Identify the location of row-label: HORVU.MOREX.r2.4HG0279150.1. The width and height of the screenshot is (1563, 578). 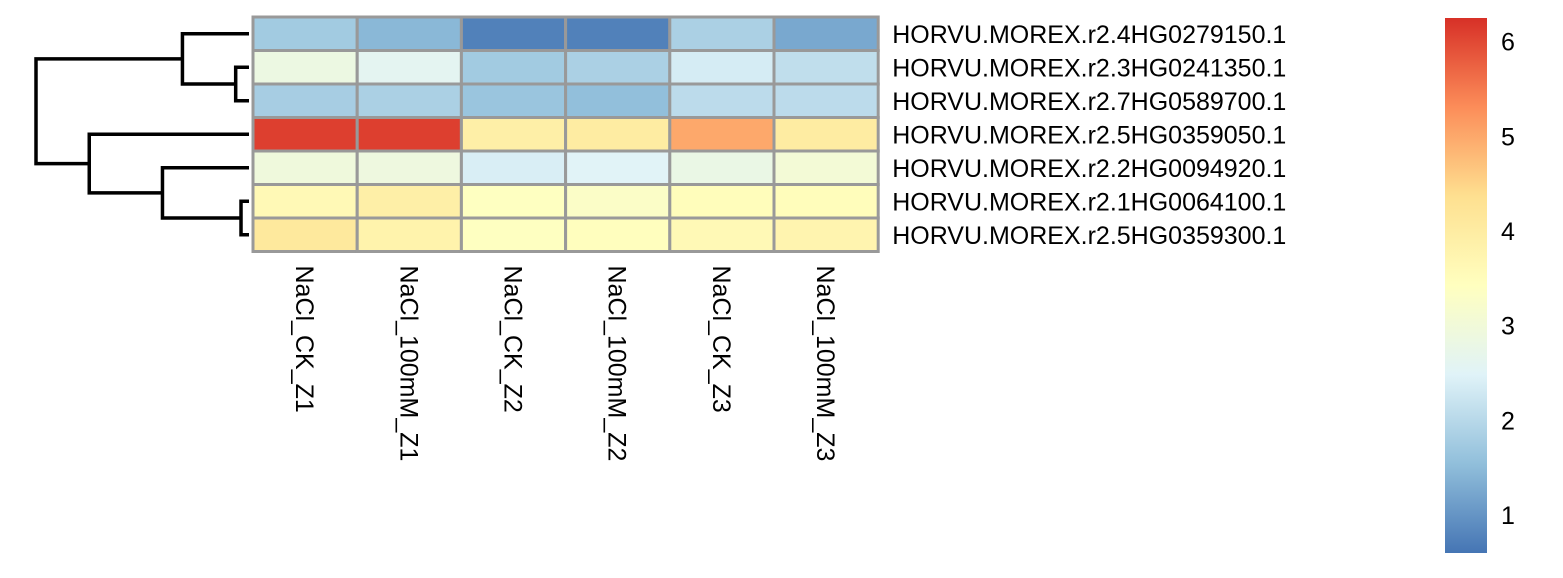
(1089, 35).